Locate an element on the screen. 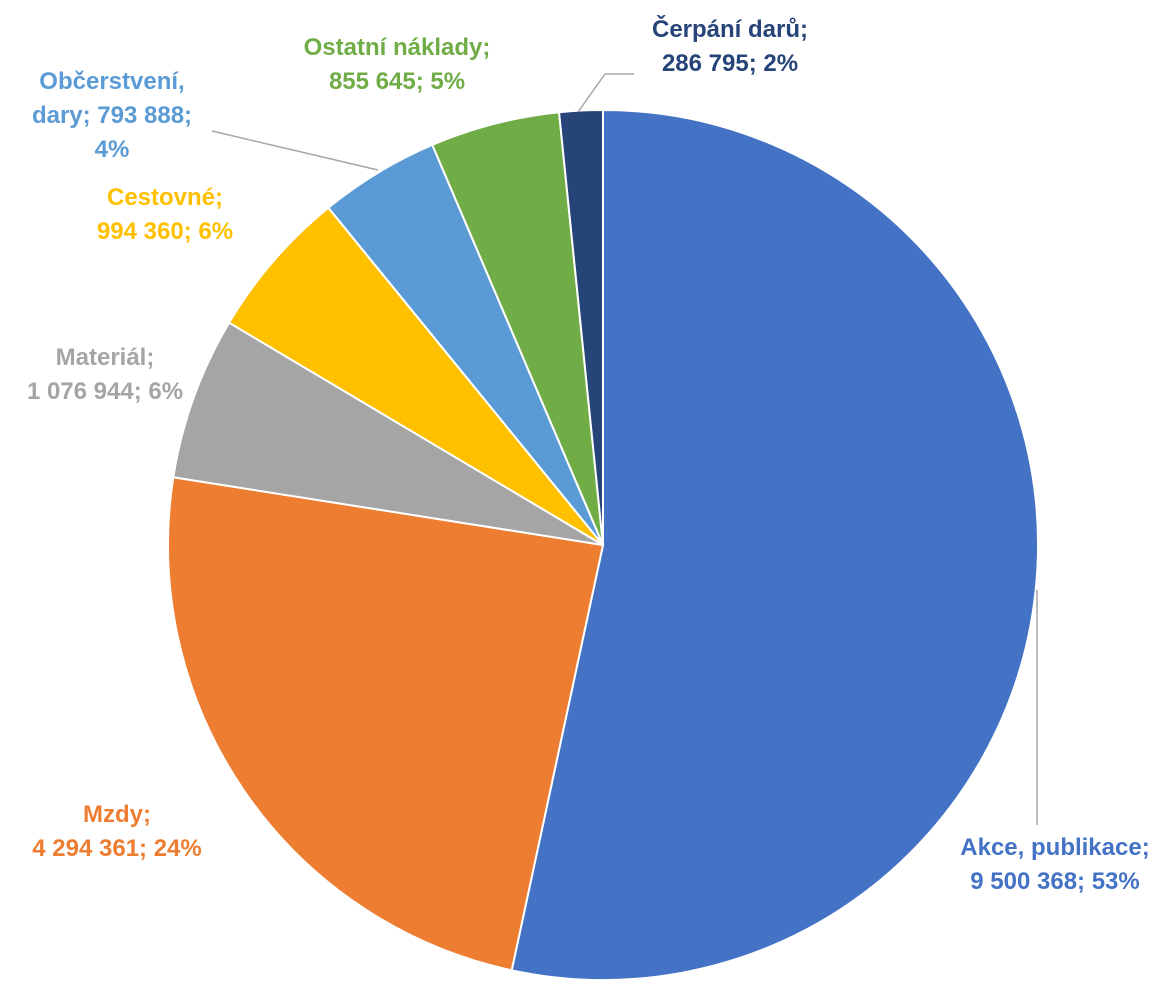  slice-label-mzdy: Mzdy; 4 294 361; 24% is located at coordinates (116, 831).